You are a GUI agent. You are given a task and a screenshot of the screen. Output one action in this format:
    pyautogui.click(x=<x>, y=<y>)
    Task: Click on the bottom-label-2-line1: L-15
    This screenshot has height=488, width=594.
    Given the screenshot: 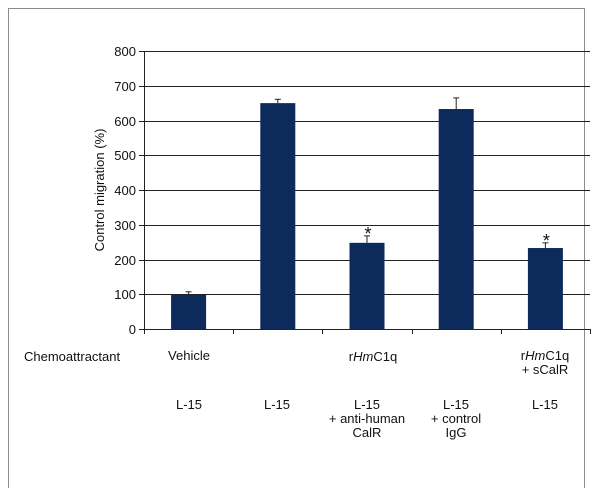 What is the action you would take?
    pyautogui.click(x=277, y=404)
    